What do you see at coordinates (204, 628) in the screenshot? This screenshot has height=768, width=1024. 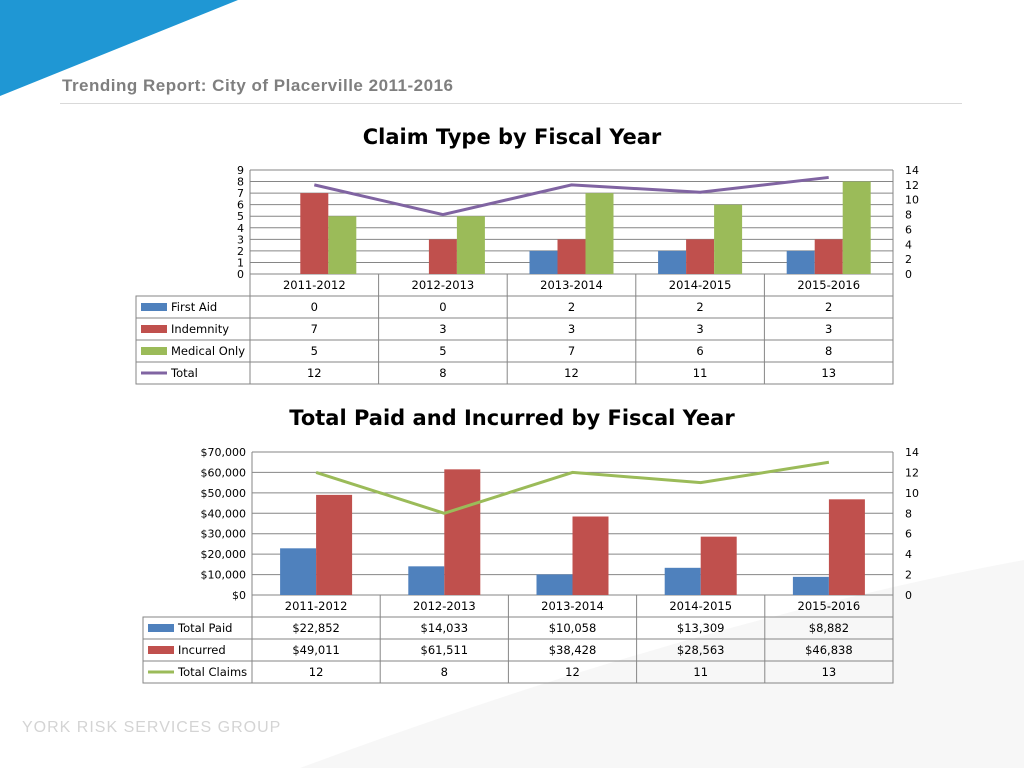 I see `legend-label: Total Paid` at bounding box center [204, 628].